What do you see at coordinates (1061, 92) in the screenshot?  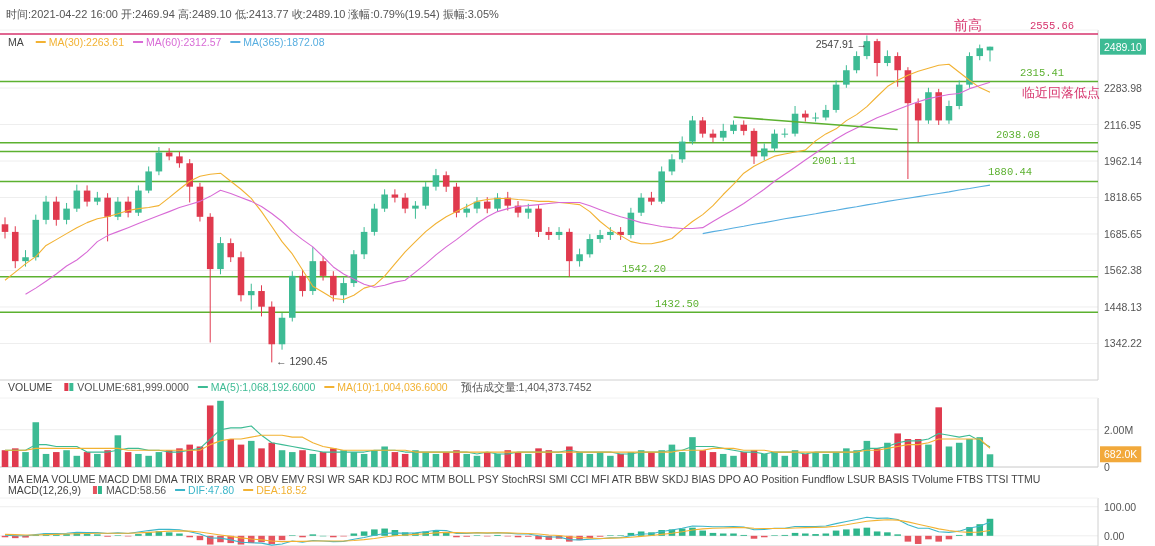 I see `text: 临近回落低点` at bounding box center [1061, 92].